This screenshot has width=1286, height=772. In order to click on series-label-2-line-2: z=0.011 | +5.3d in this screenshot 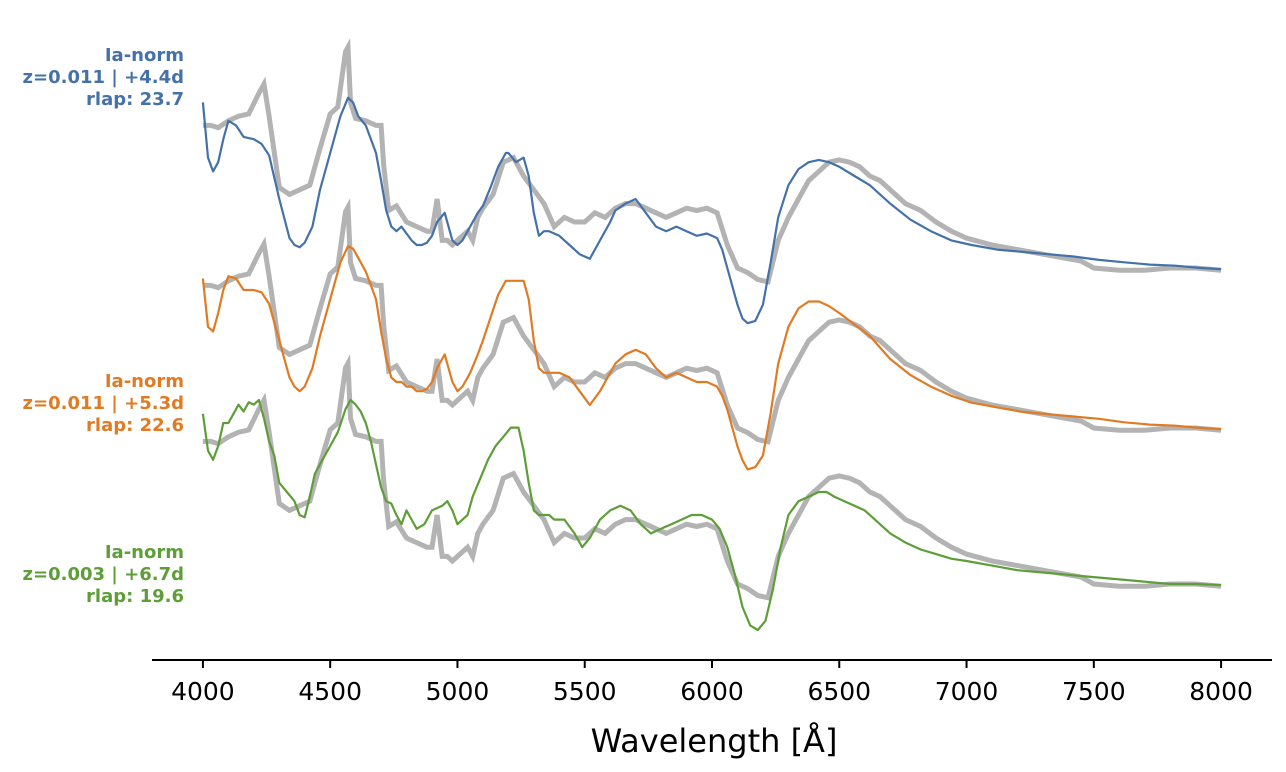, I will do `click(103, 403)`.